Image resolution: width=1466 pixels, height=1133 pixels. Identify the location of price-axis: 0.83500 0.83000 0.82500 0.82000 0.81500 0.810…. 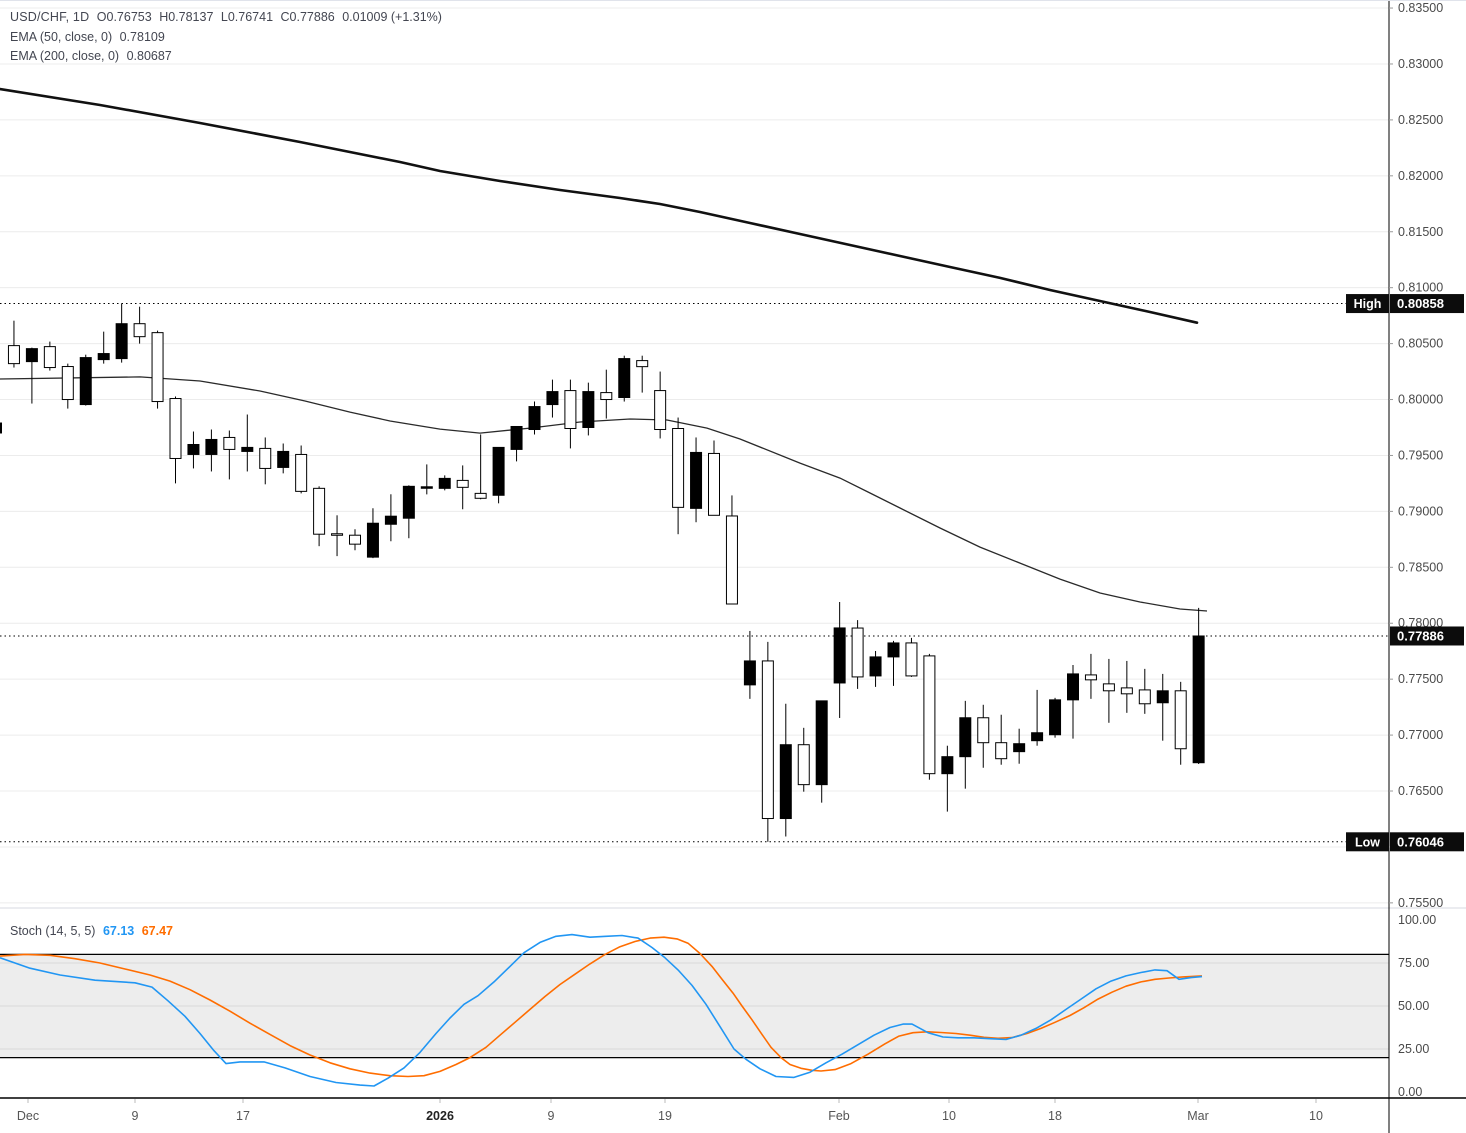
(1416, 550).